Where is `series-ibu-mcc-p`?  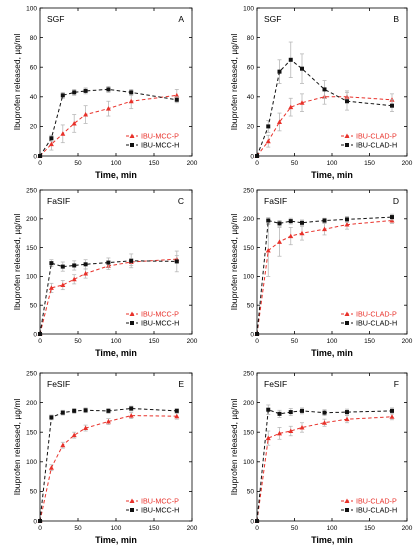
series-ibu-mcc-p is located at coordinates (108, 123).